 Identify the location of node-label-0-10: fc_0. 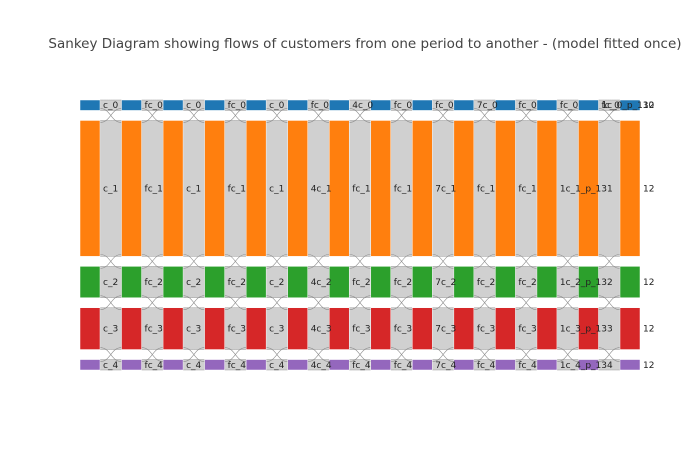
(527, 106).